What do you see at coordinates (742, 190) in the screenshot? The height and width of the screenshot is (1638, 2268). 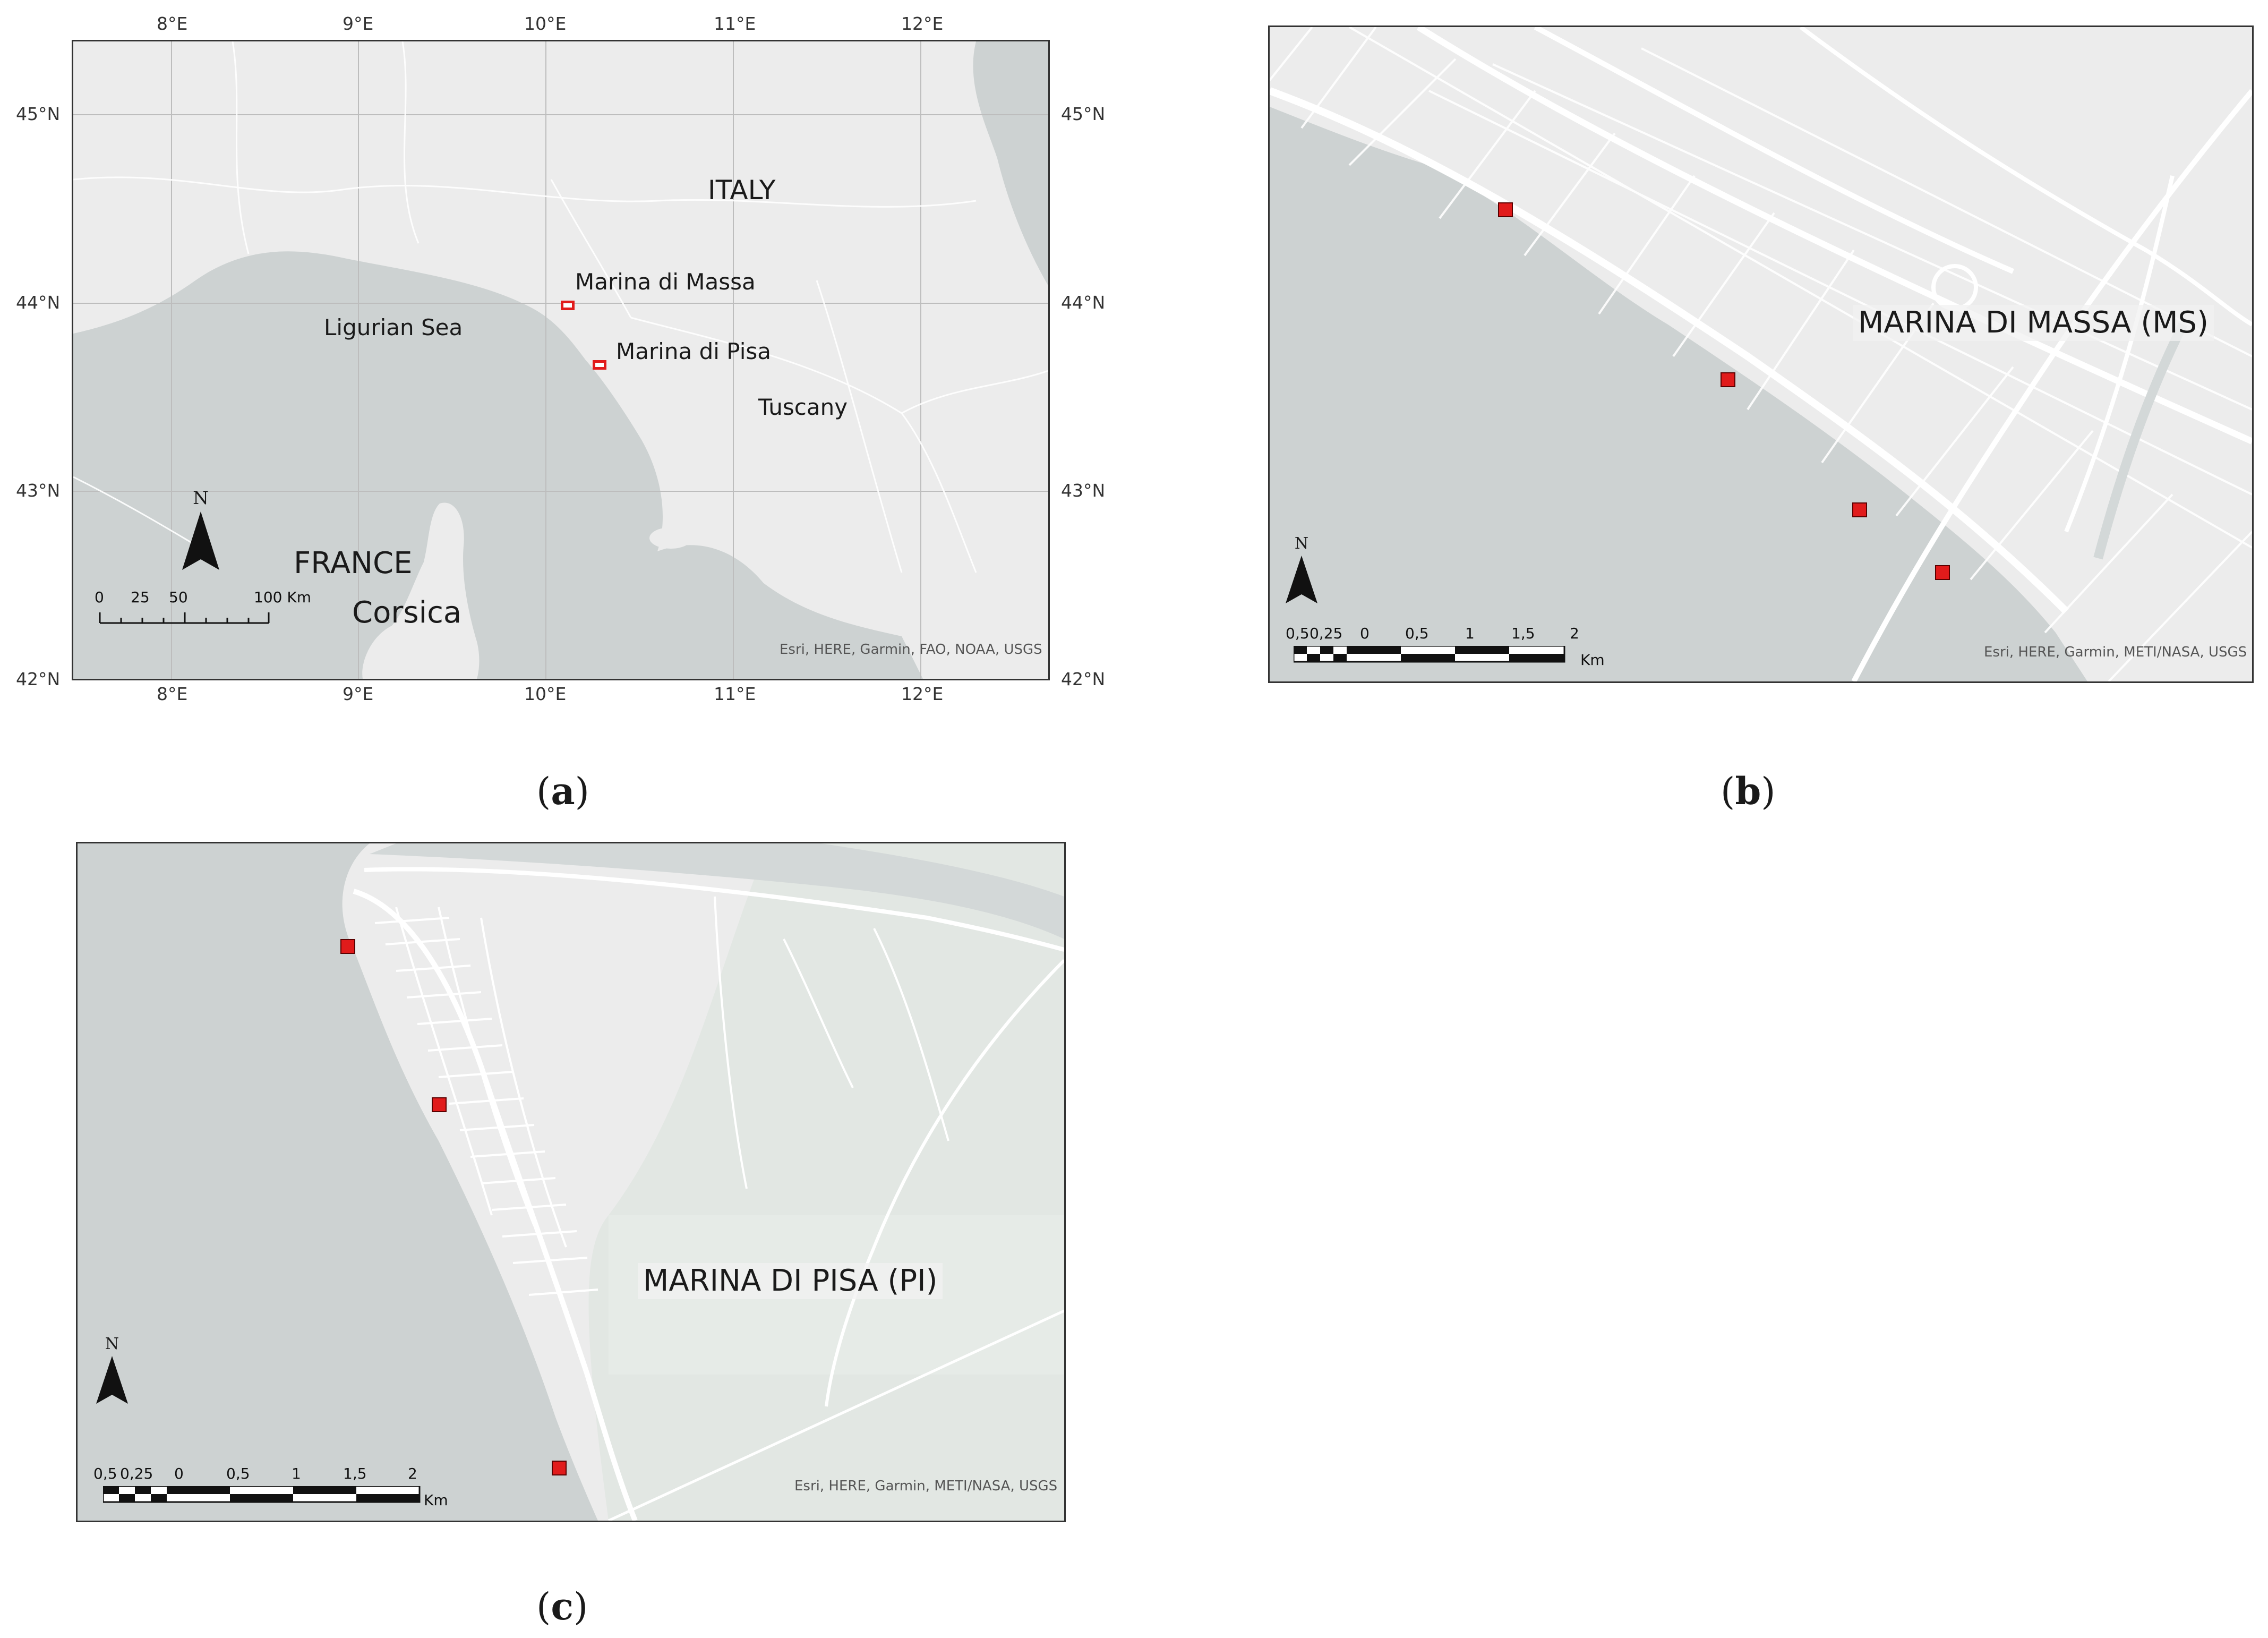 I see `label-italy: ITALY` at bounding box center [742, 190].